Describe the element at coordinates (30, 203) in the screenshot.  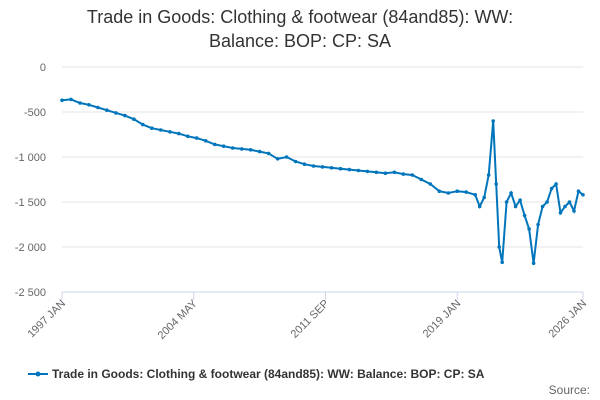
I see `y-tick-label: -1 500` at that location.